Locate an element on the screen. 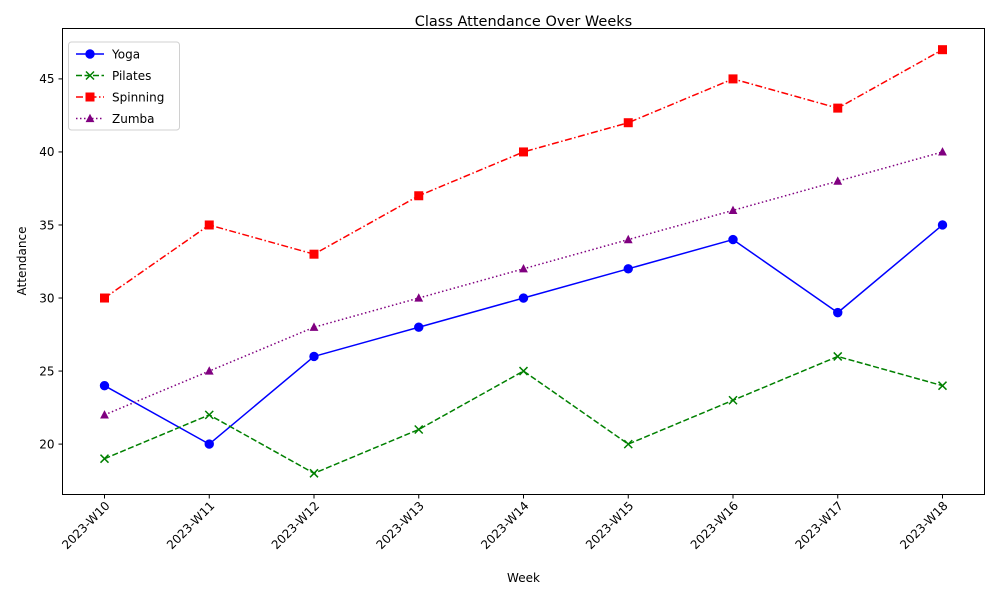 This screenshot has height=600, width=1000. legend-item-zumba: Zumba is located at coordinates (115, 119).